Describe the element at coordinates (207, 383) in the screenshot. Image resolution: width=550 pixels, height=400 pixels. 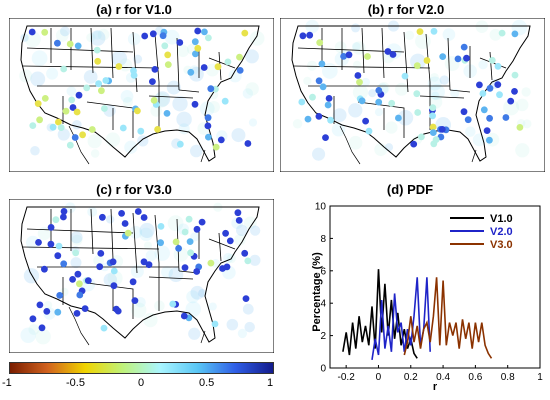
I see `colorbar-tick-label: 0.5` at that location.